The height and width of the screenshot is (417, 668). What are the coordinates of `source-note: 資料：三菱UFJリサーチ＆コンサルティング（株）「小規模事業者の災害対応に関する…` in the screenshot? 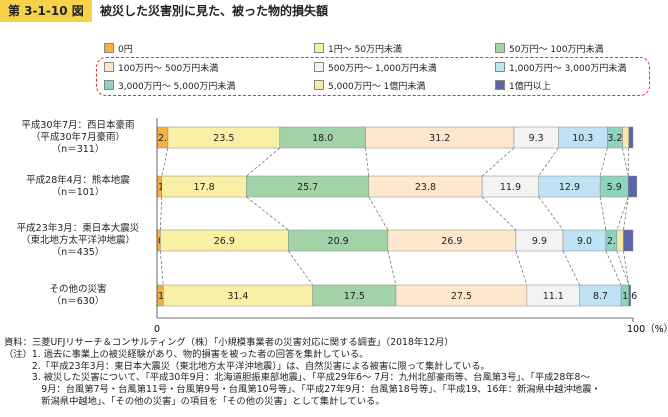 It's located at (229, 342).